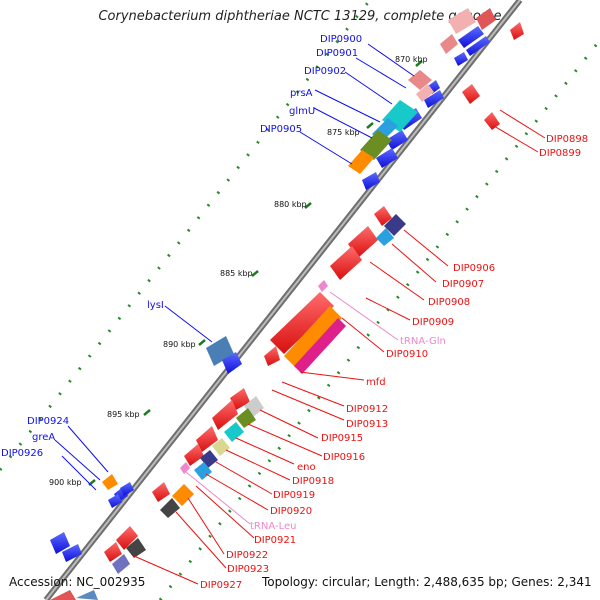 This screenshot has height=600, width=600. What do you see at coordinates (185, 468) in the screenshot?
I see `trna-leu` at bounding box center [185, 468].